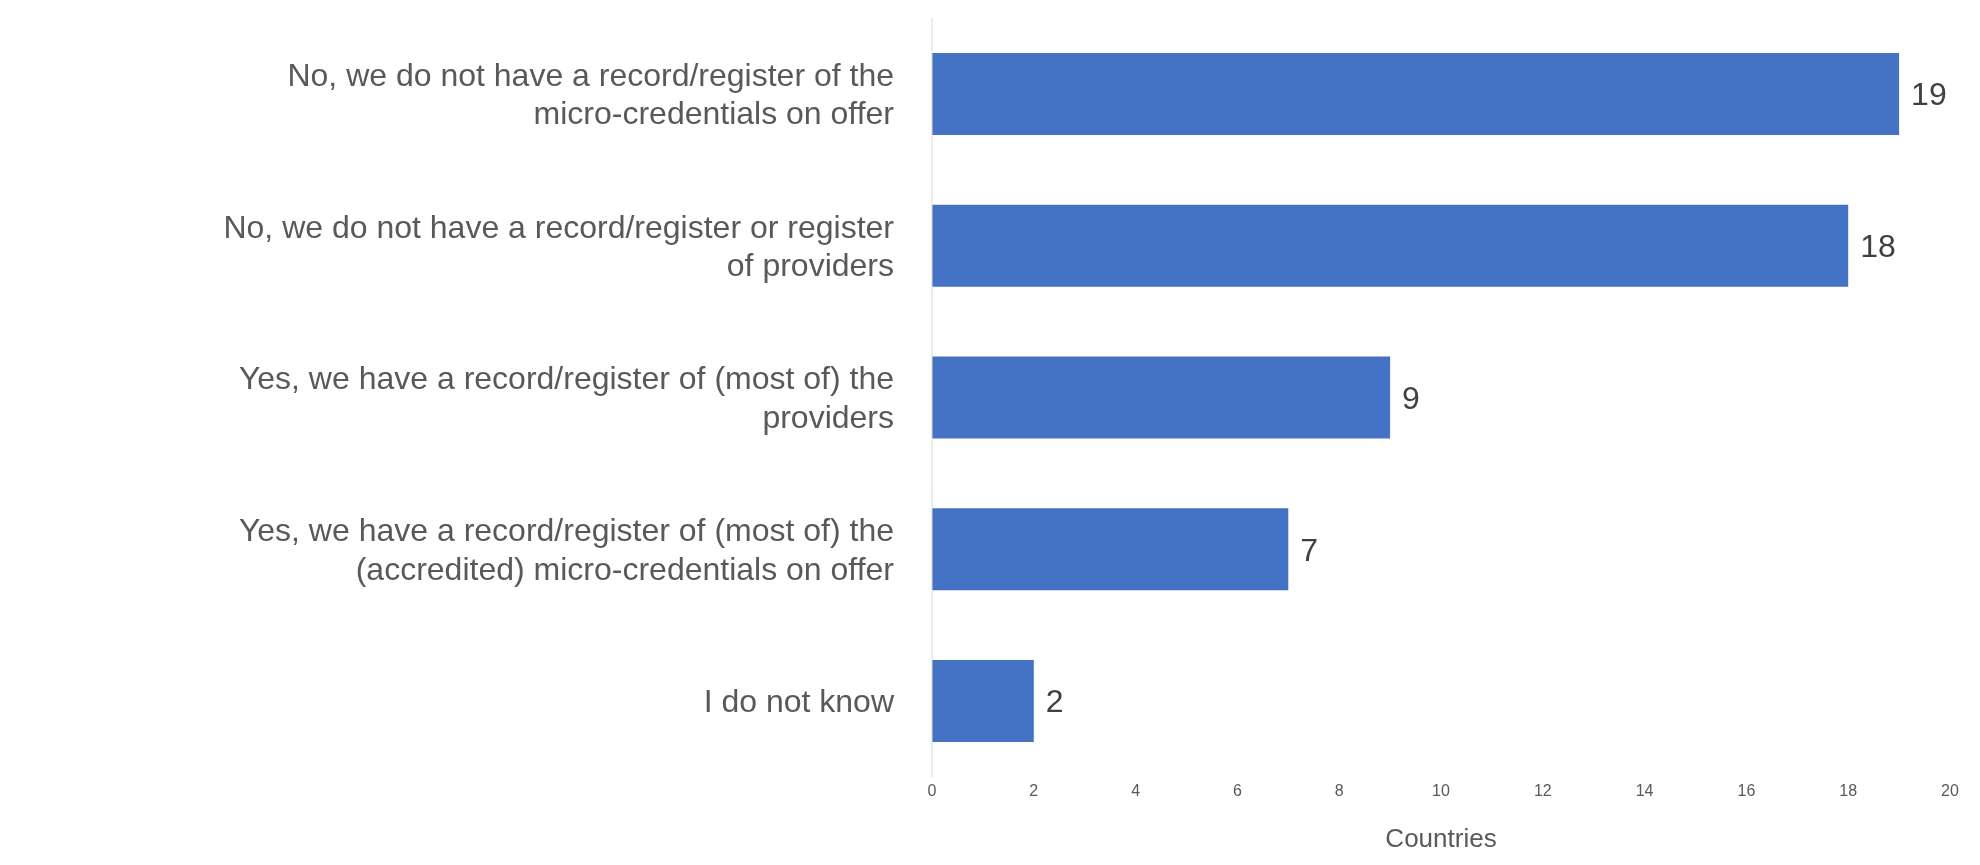  Describe the element at coordinates (1136, 791) in the screenshot. I see `x-tick-label: 4` at that location.